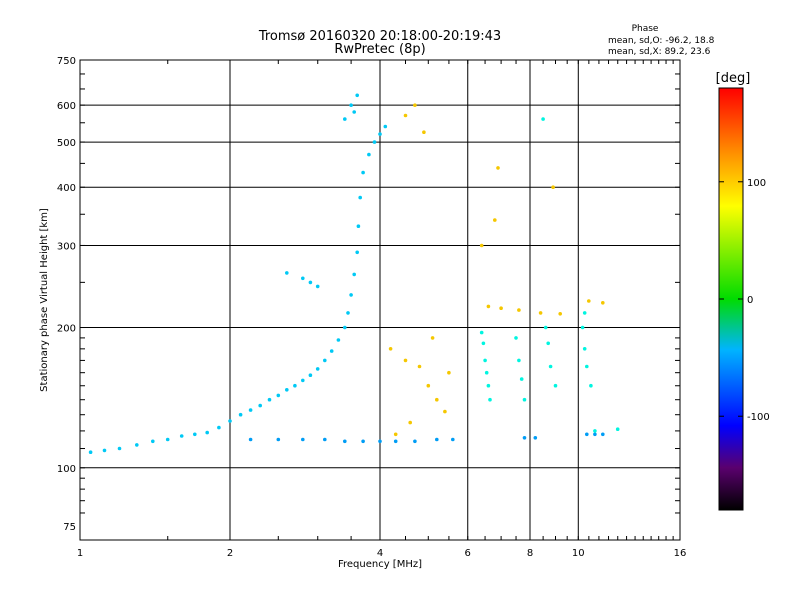  Describe the element at coordinates (578, 553) in the screenshot. I see `x-tick-label: 10` at that location.